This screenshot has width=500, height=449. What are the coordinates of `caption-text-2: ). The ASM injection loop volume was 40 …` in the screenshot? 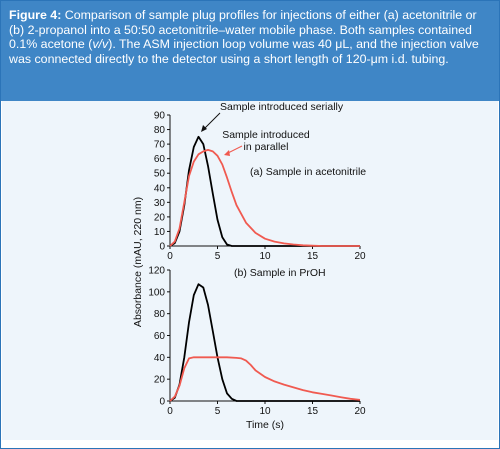 It's located at (244, 51).